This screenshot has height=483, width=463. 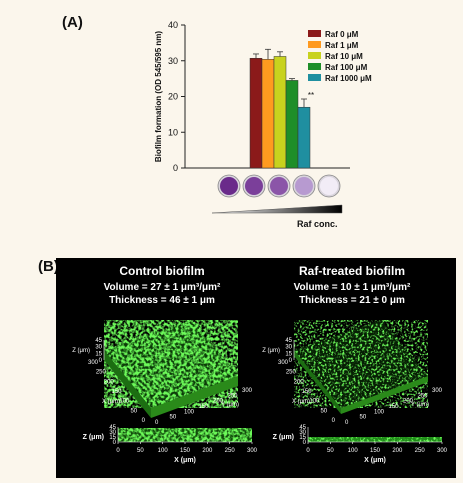 What do you see at coordinates (394, 407) in the screenshot?
I see `y3d-tick-label: 150` at bounding box center [394, 407].